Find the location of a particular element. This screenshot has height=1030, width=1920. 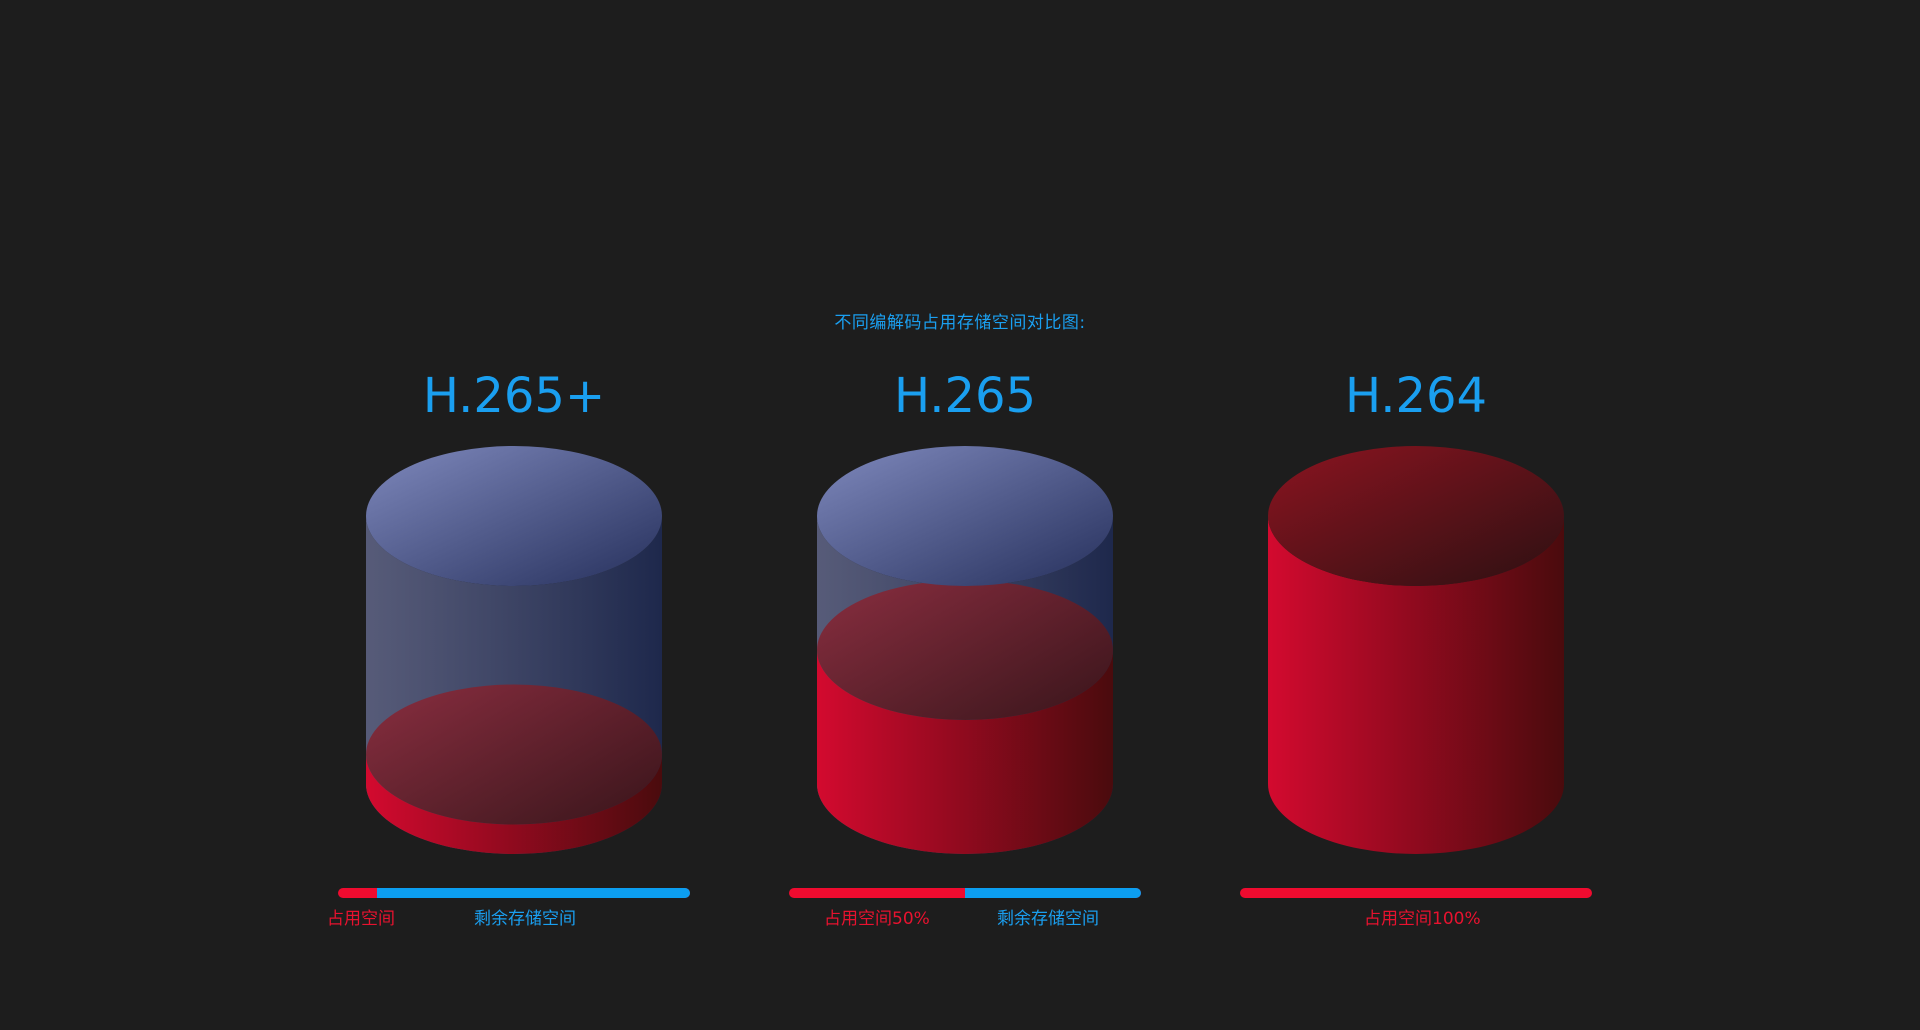

used-space-label: 占用空间100% is located at coordinates (1422, 919).